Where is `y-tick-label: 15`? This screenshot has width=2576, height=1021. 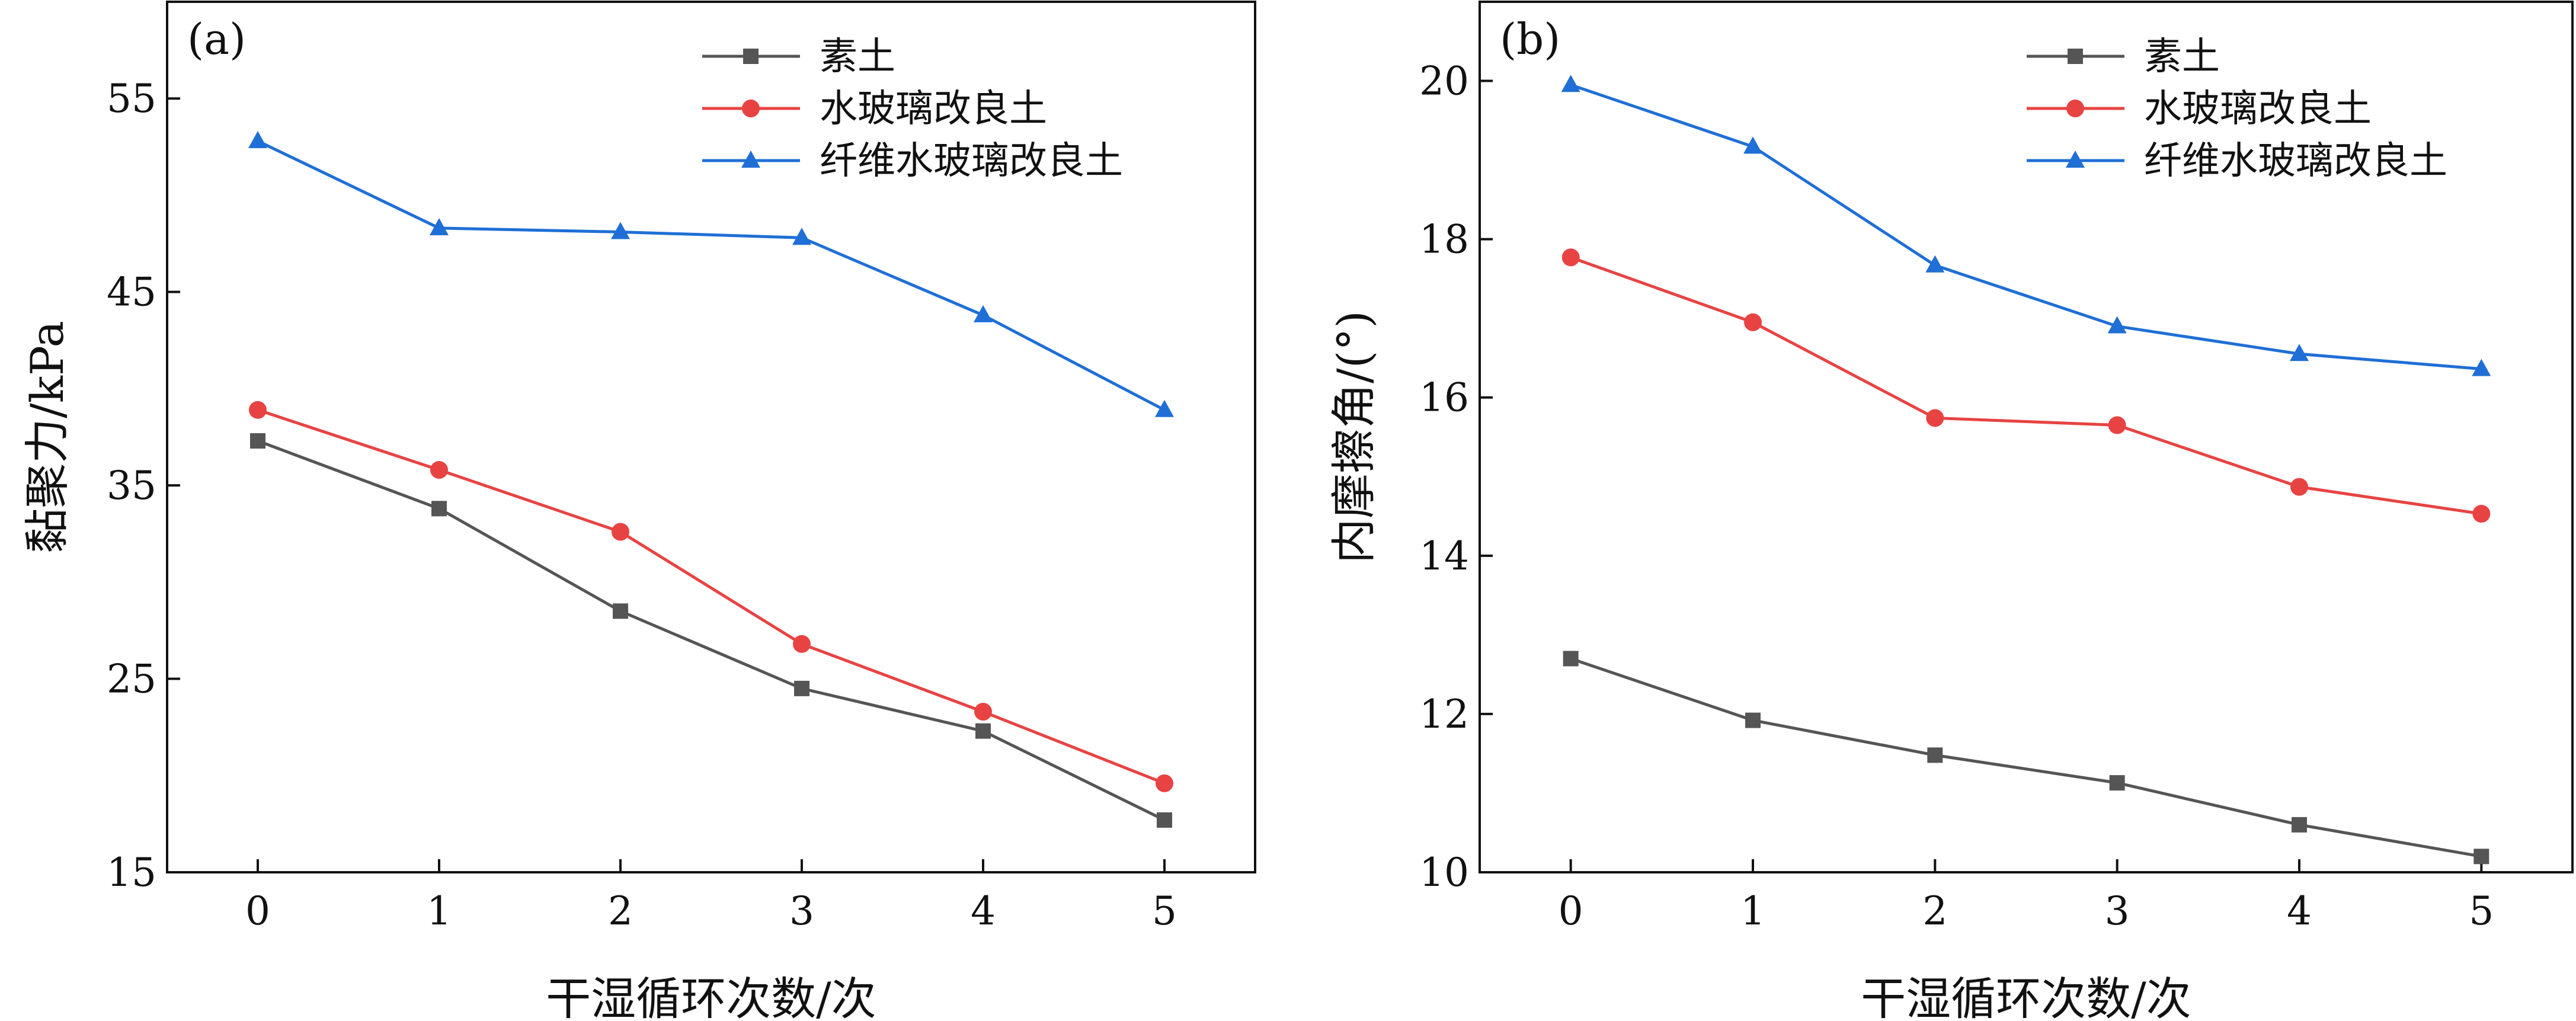 y-tick-label: 15 is located at coordinates (131, 872).